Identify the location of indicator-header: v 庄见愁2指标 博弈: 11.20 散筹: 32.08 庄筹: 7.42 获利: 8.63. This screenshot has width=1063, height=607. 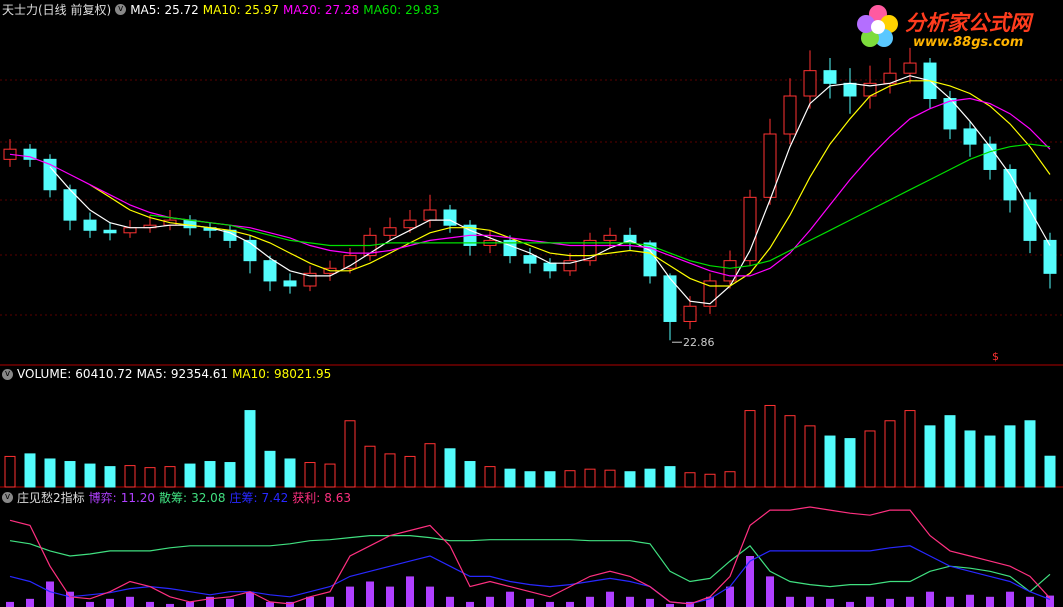
(176, 497).